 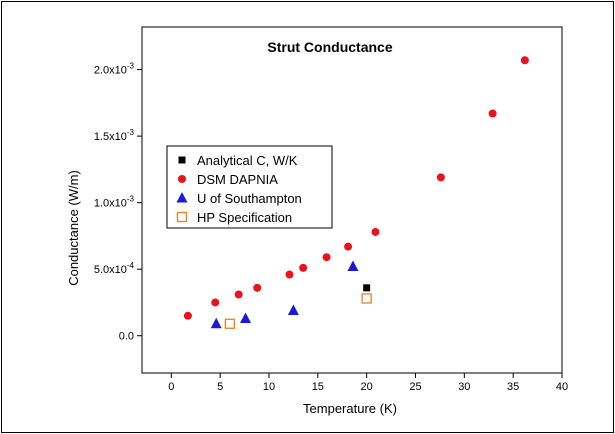 What do you see at coordinates (513, 387) in the screenshot?
I see `x-tick-label: 35` at bounding box center [513, 387].